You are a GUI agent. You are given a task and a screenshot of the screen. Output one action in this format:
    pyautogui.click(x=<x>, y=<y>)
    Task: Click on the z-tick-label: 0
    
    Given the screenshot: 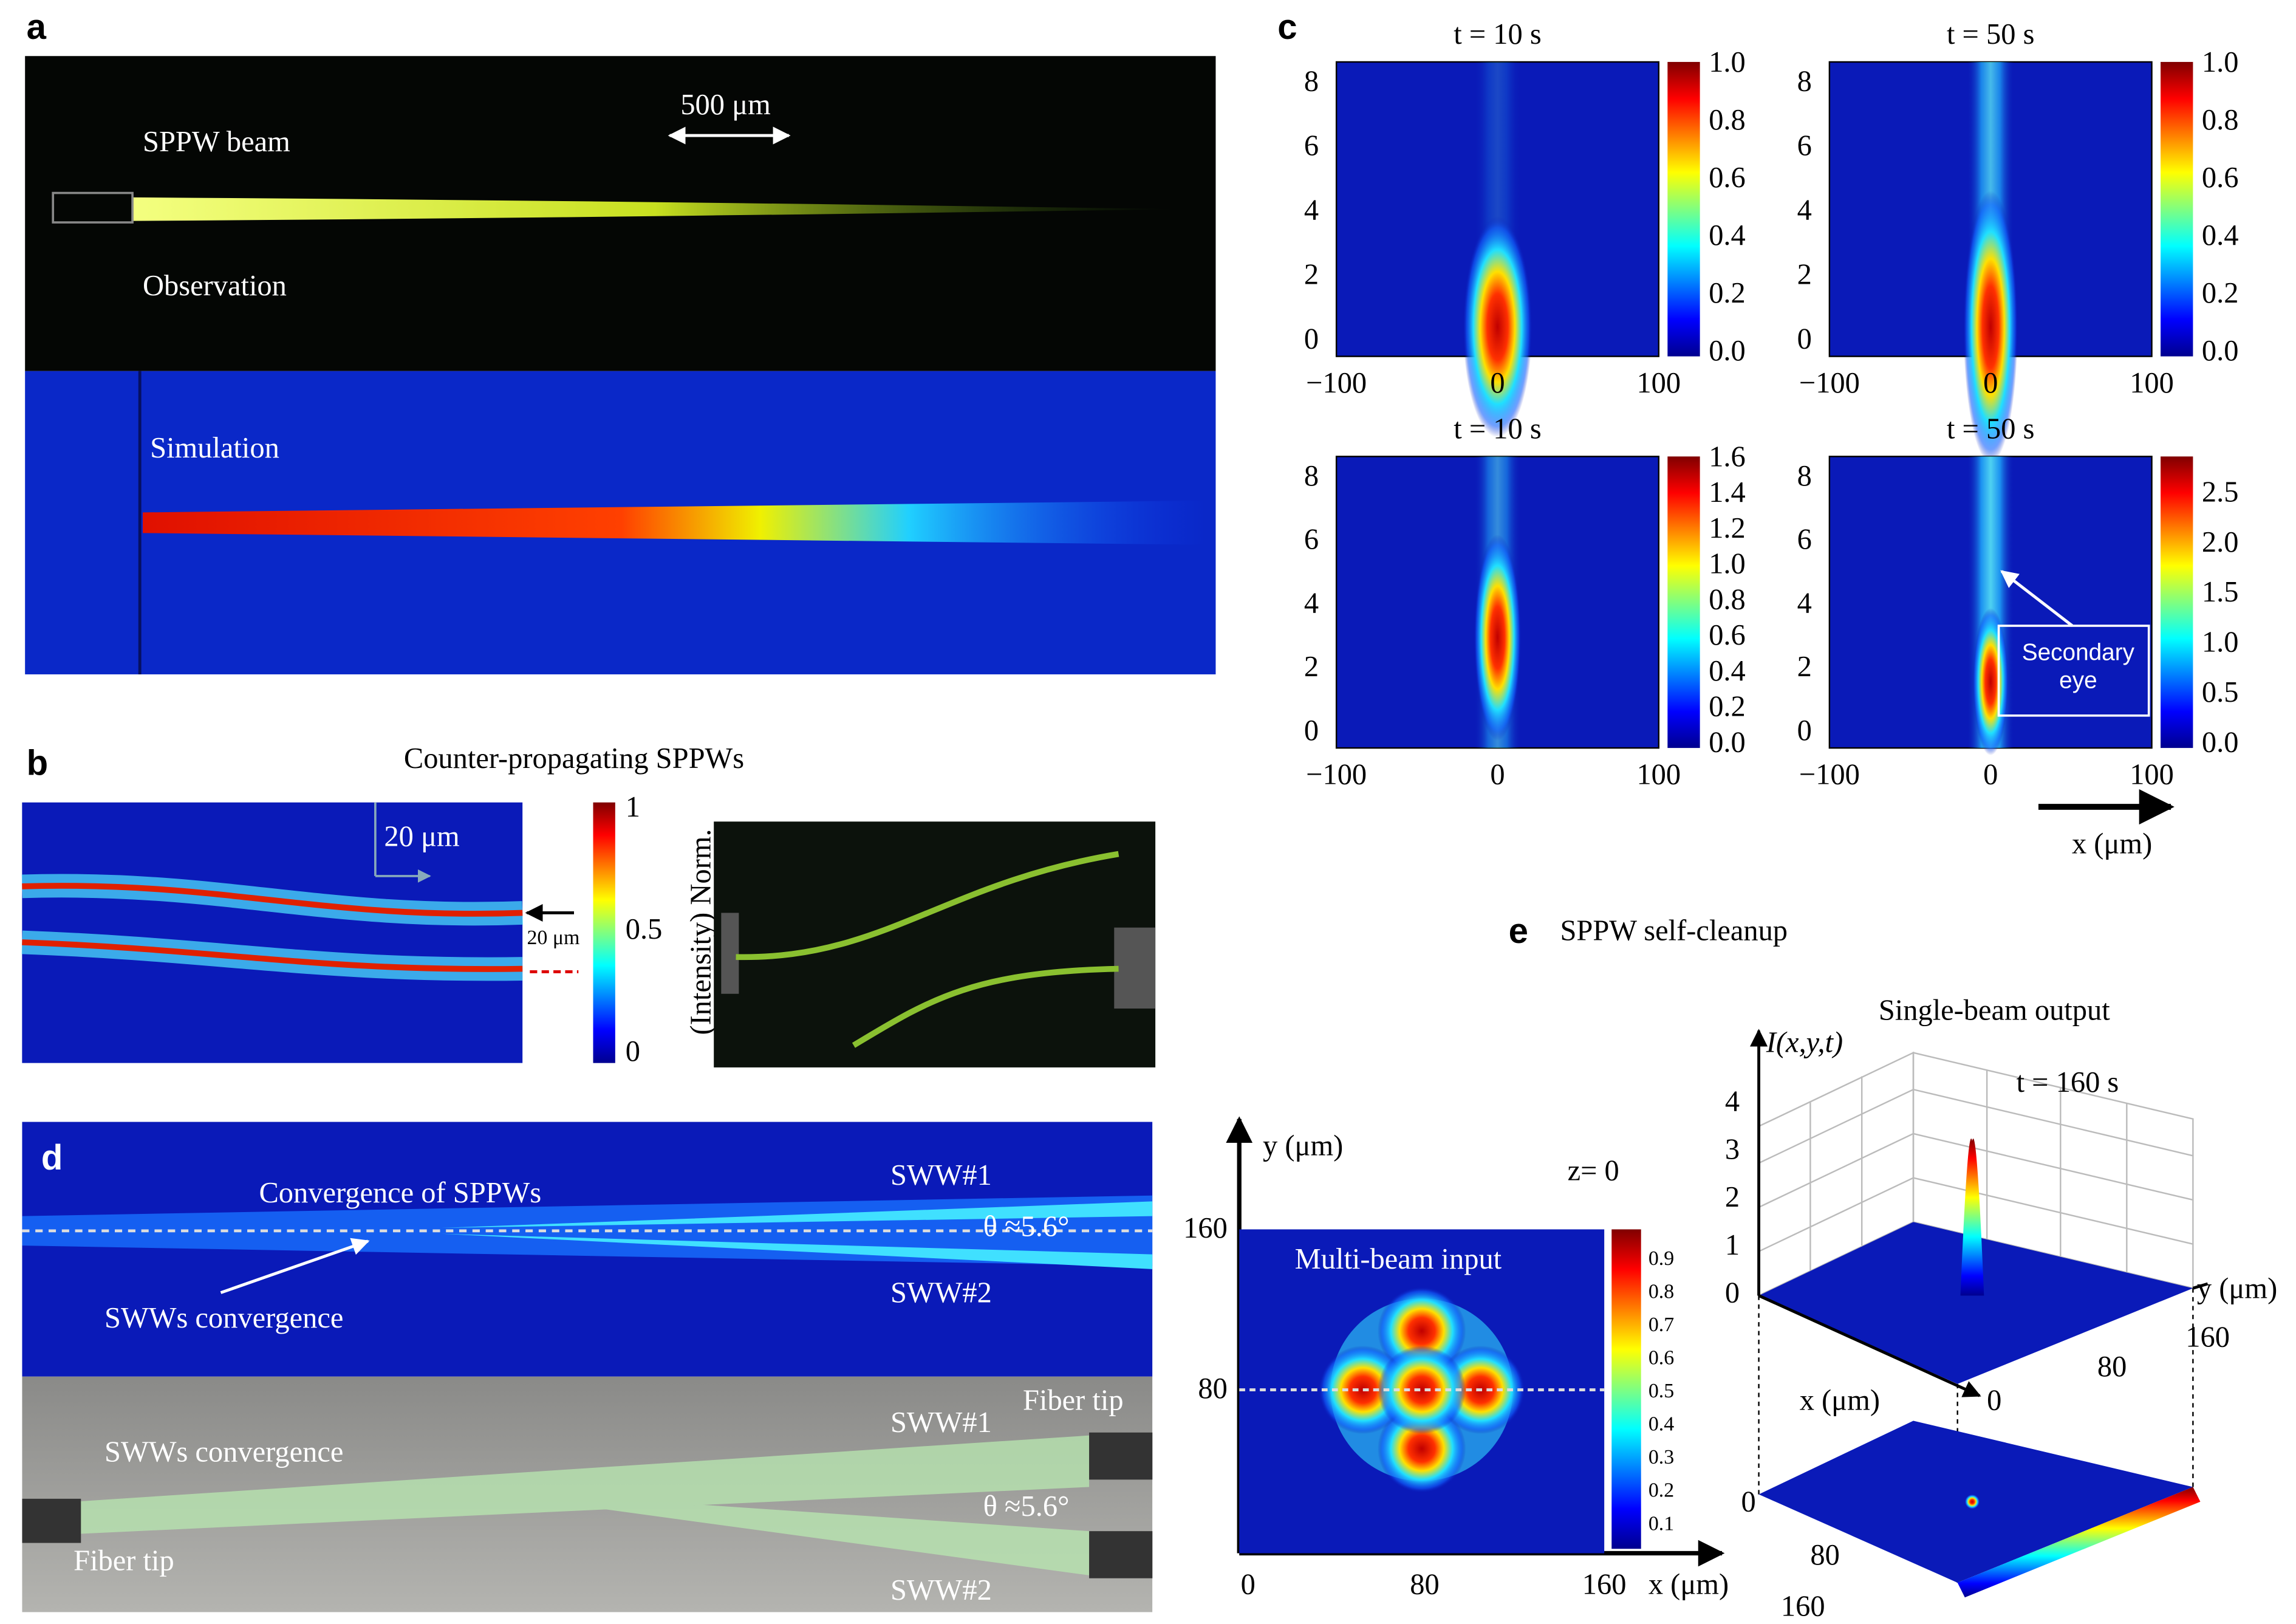 What is the action you would take?
    pyautogui.click(x=1732, y=1293)
    